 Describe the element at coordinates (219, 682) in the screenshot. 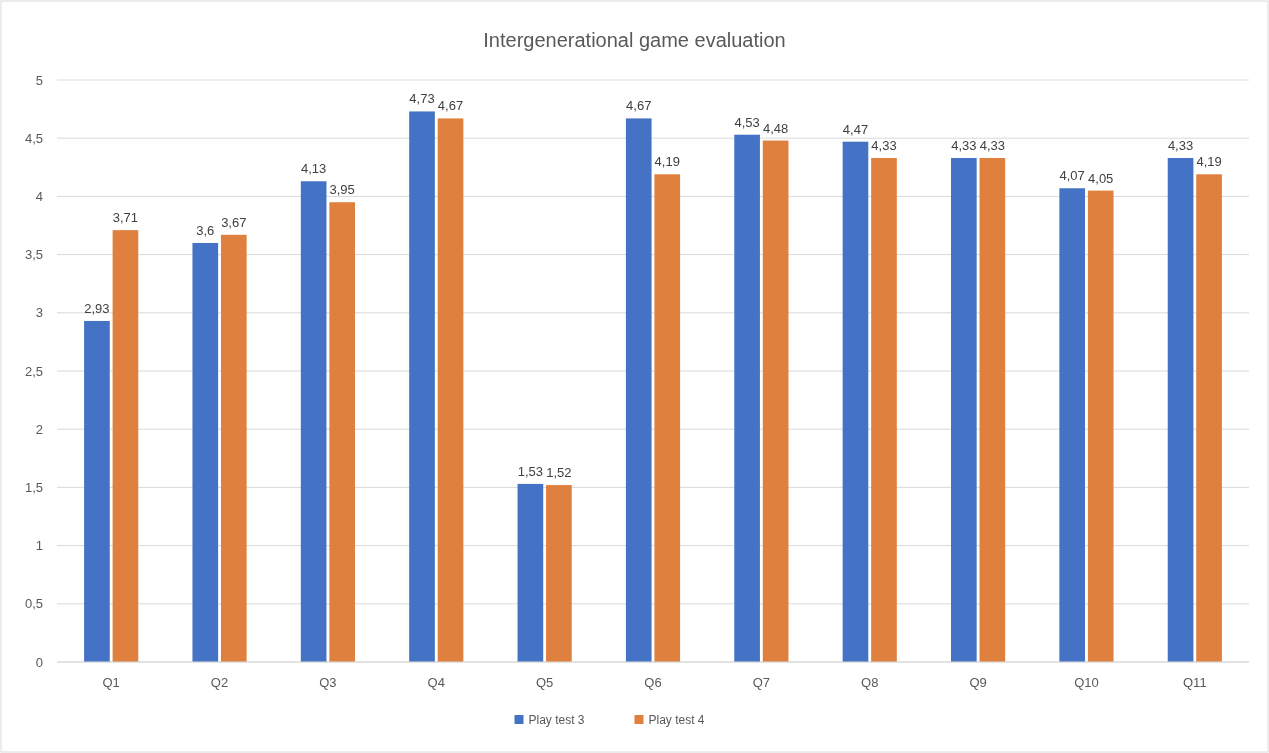

I see `x-tick-label: Q2` at that location.